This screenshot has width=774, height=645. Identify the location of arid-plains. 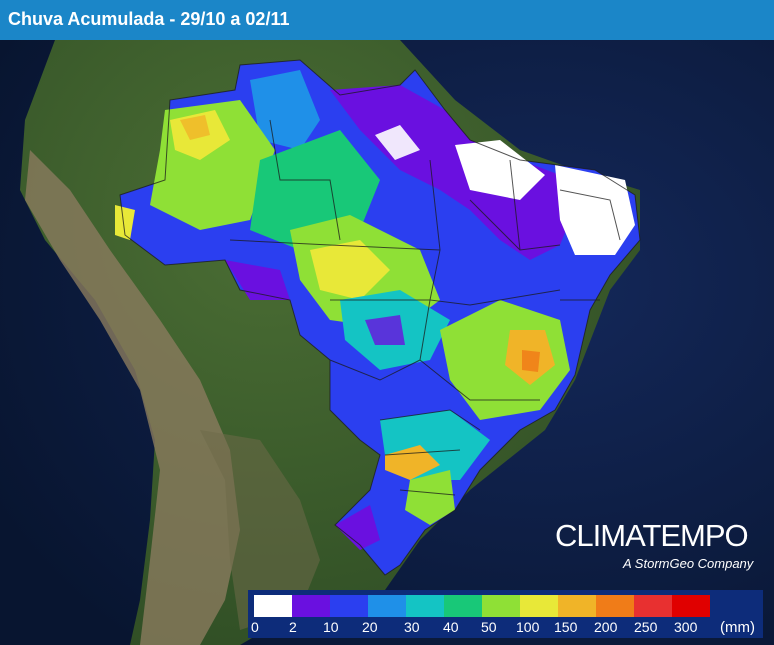
(260, 530).